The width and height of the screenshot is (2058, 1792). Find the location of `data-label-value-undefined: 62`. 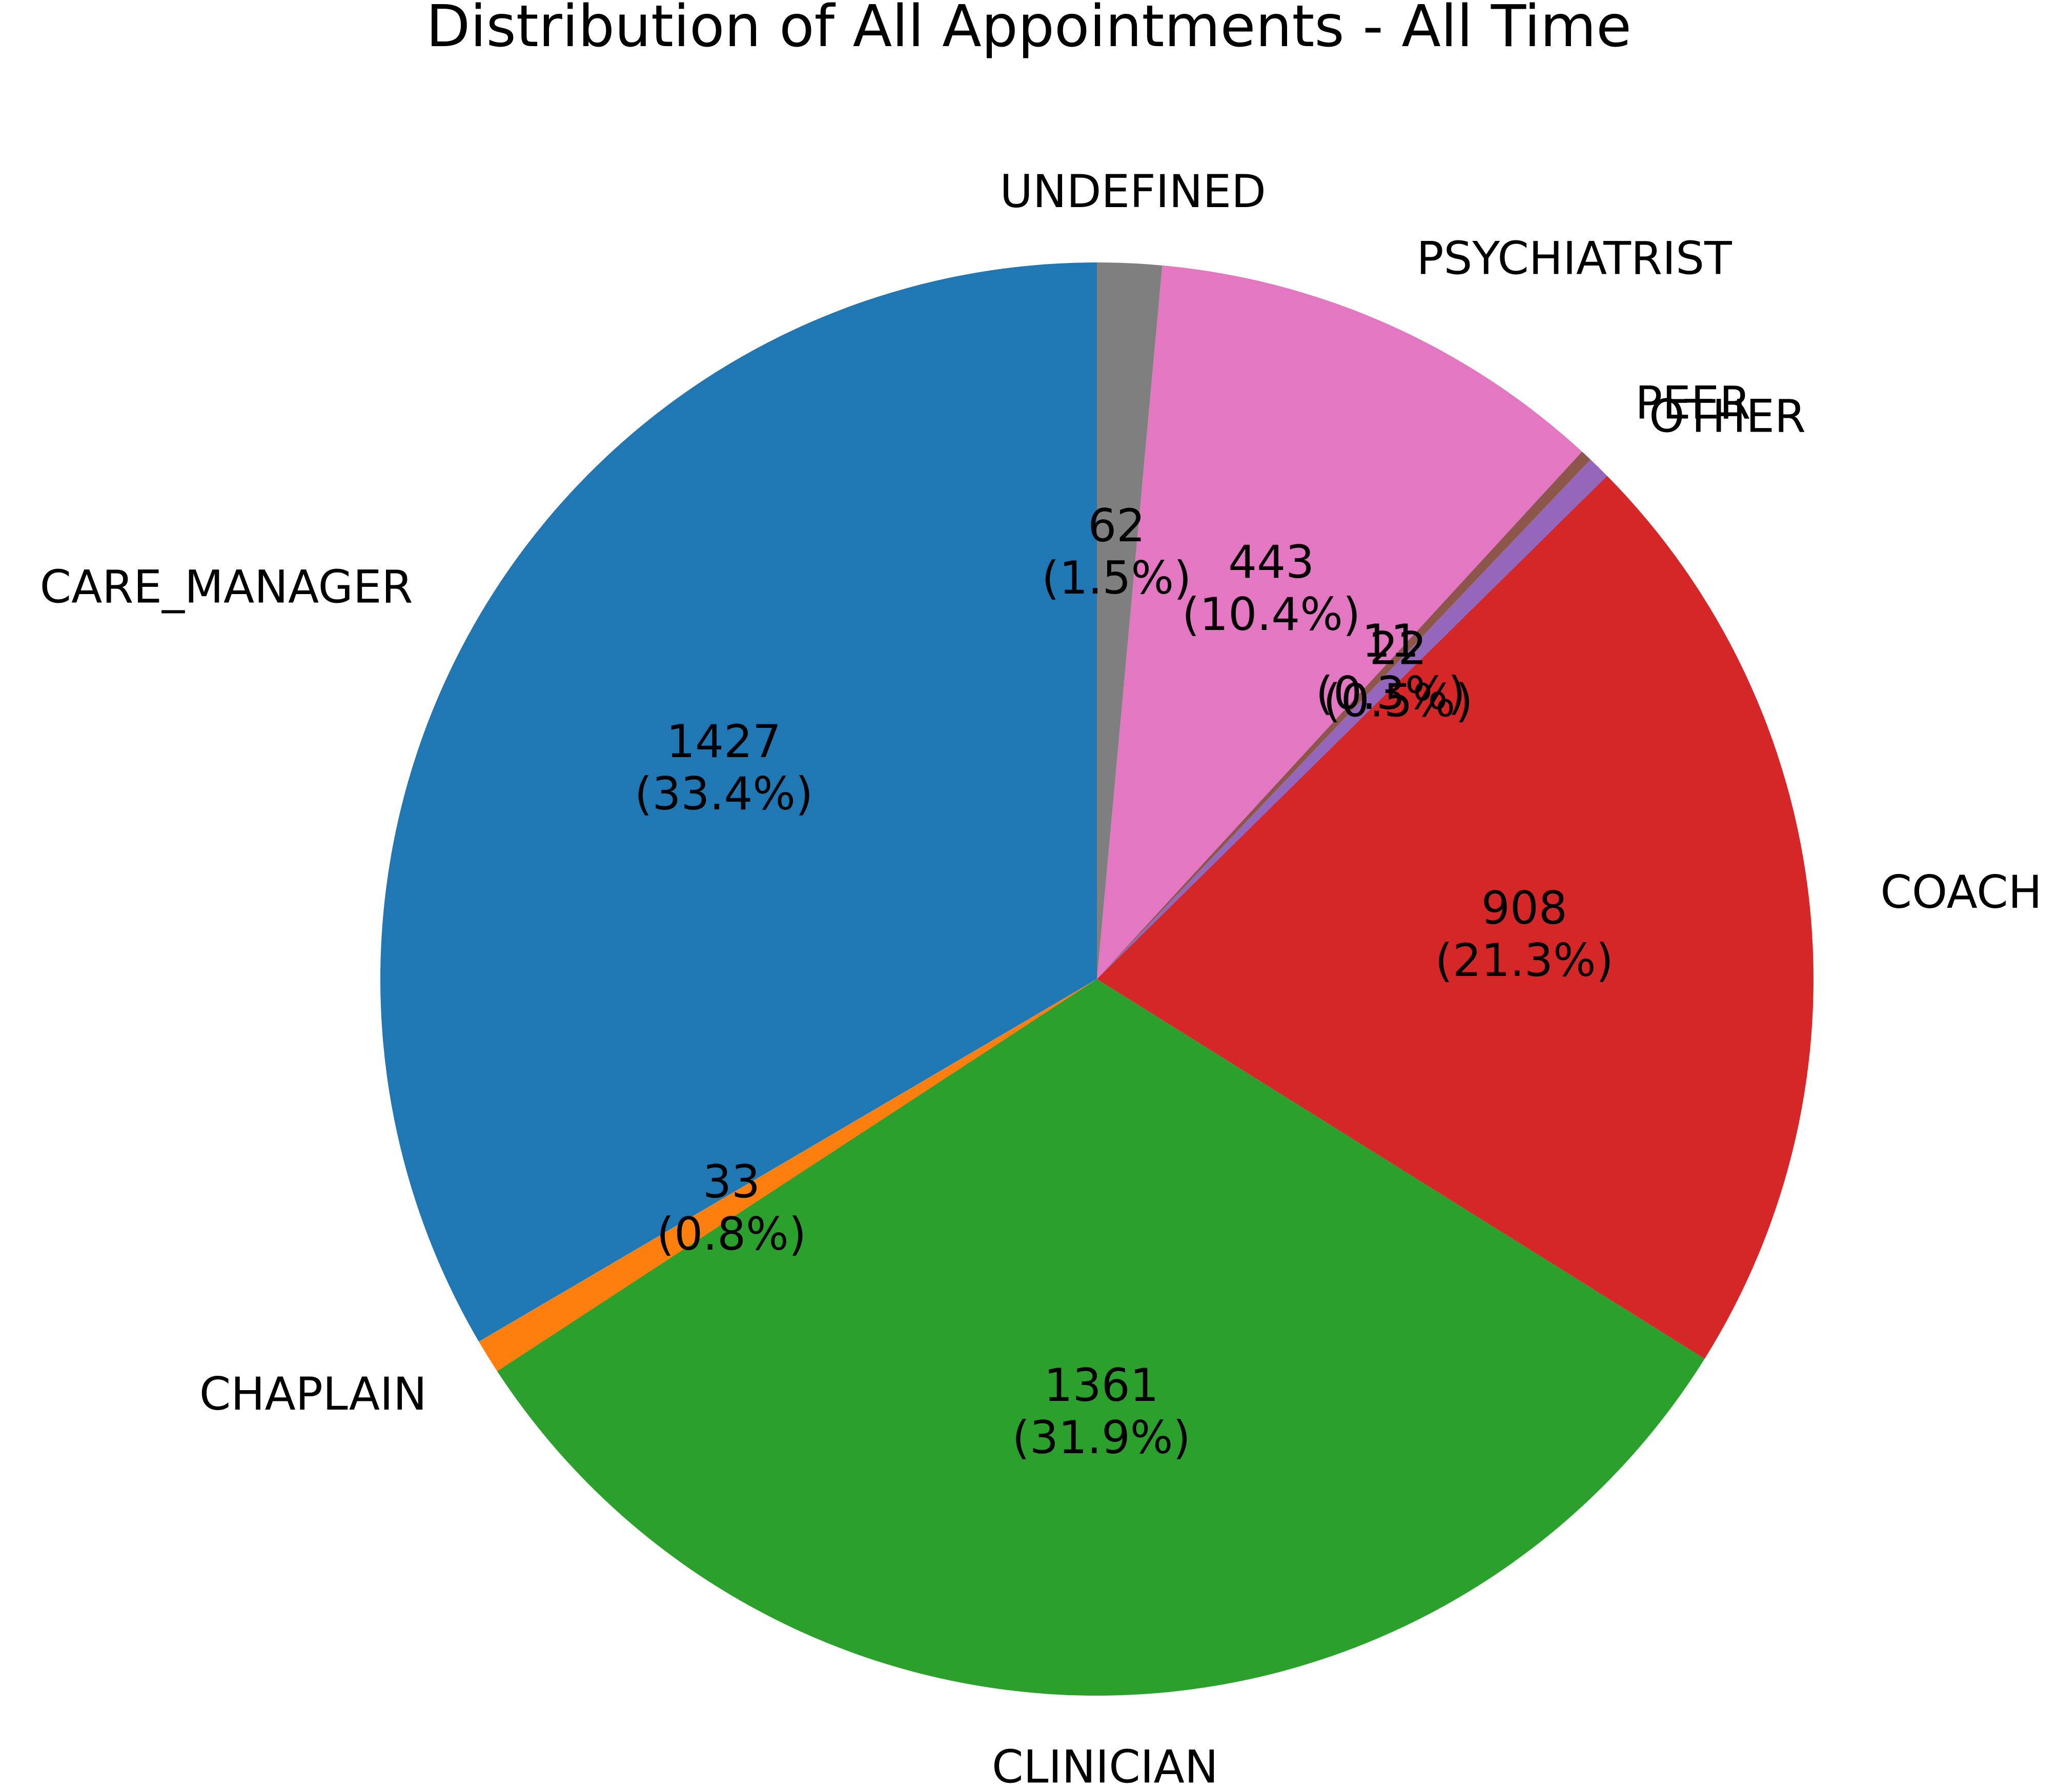

data-label-value-undefined: 62 is located at coordinates (1116, 526).